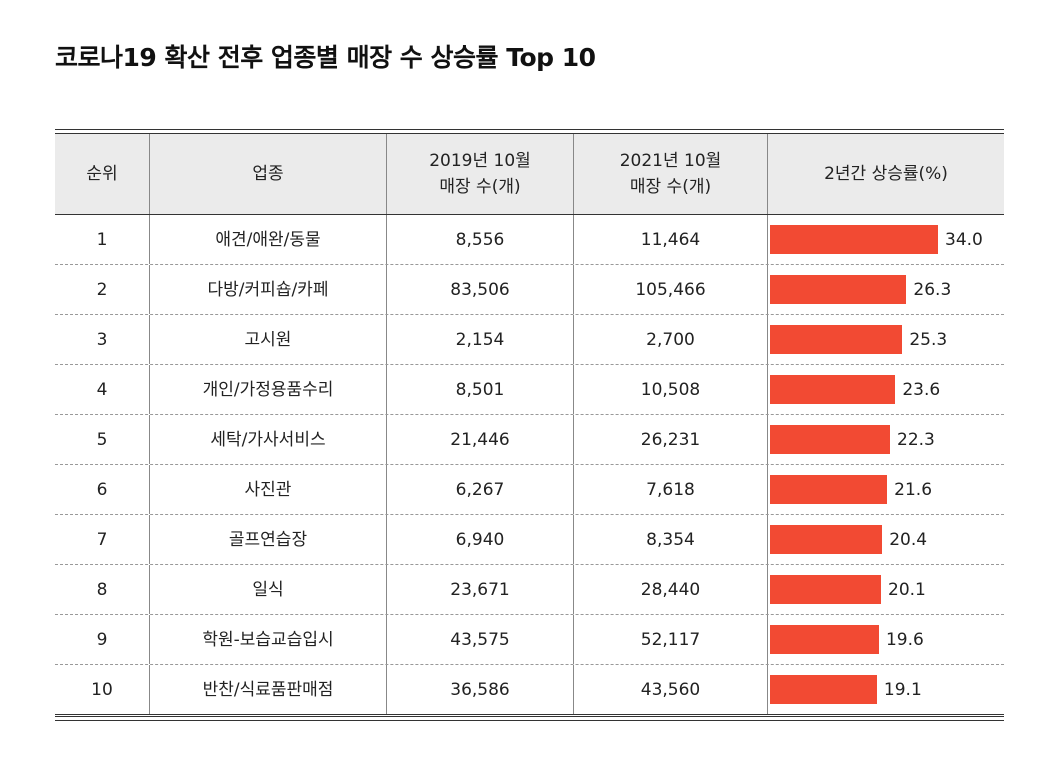 This screenshot has height=768, width=1060. Describe the element at coordinates (671, 689) in the screenshot. I see `count-2021-cell: 43,560` at that location.